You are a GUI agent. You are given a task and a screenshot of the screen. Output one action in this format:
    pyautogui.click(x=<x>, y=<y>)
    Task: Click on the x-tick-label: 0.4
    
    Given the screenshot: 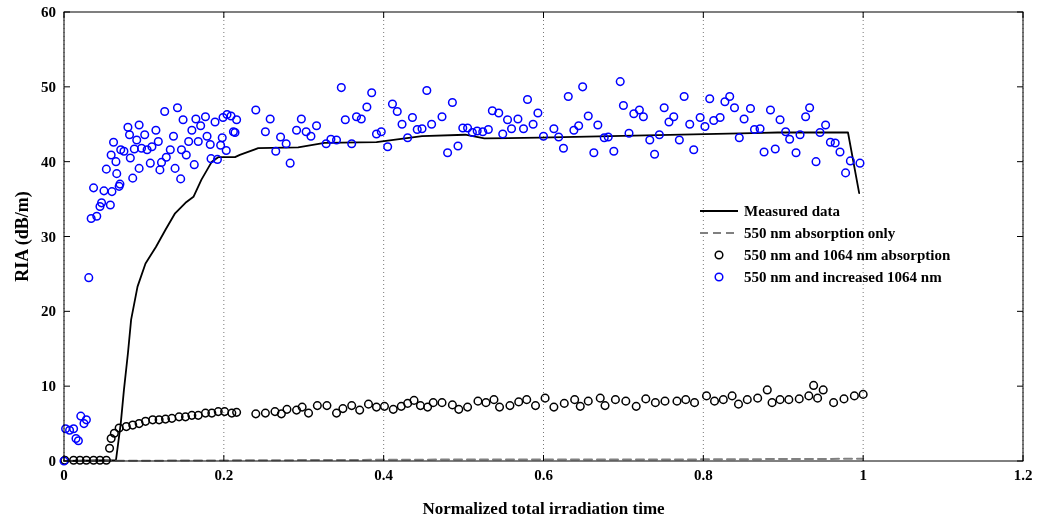 What is the action you would take?
    pyautogui.click(x=384, y=475)
    